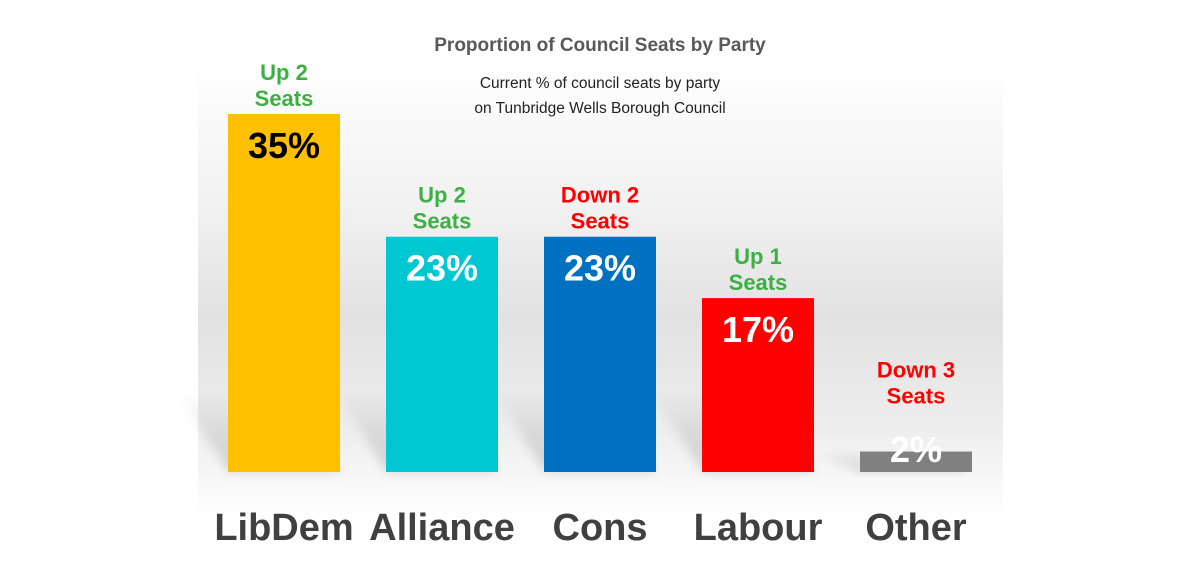  I want to click on value-label-libdem: 35%, so click(284, 145).